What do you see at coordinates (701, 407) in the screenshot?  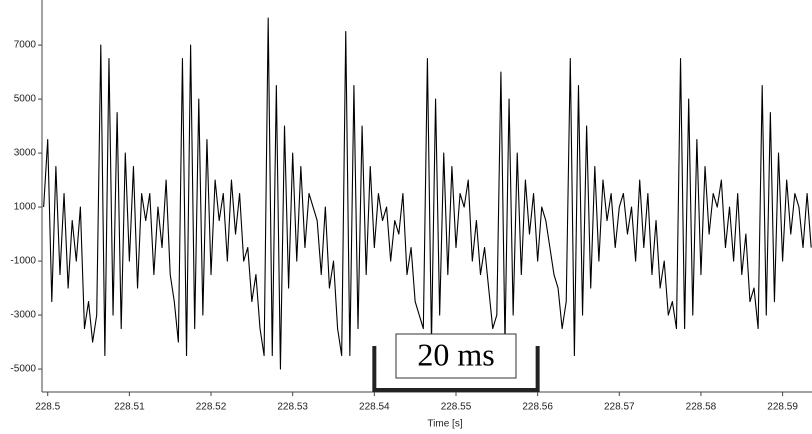 I see `x-tick-label: 228.58` at bounding box center [701, 407].